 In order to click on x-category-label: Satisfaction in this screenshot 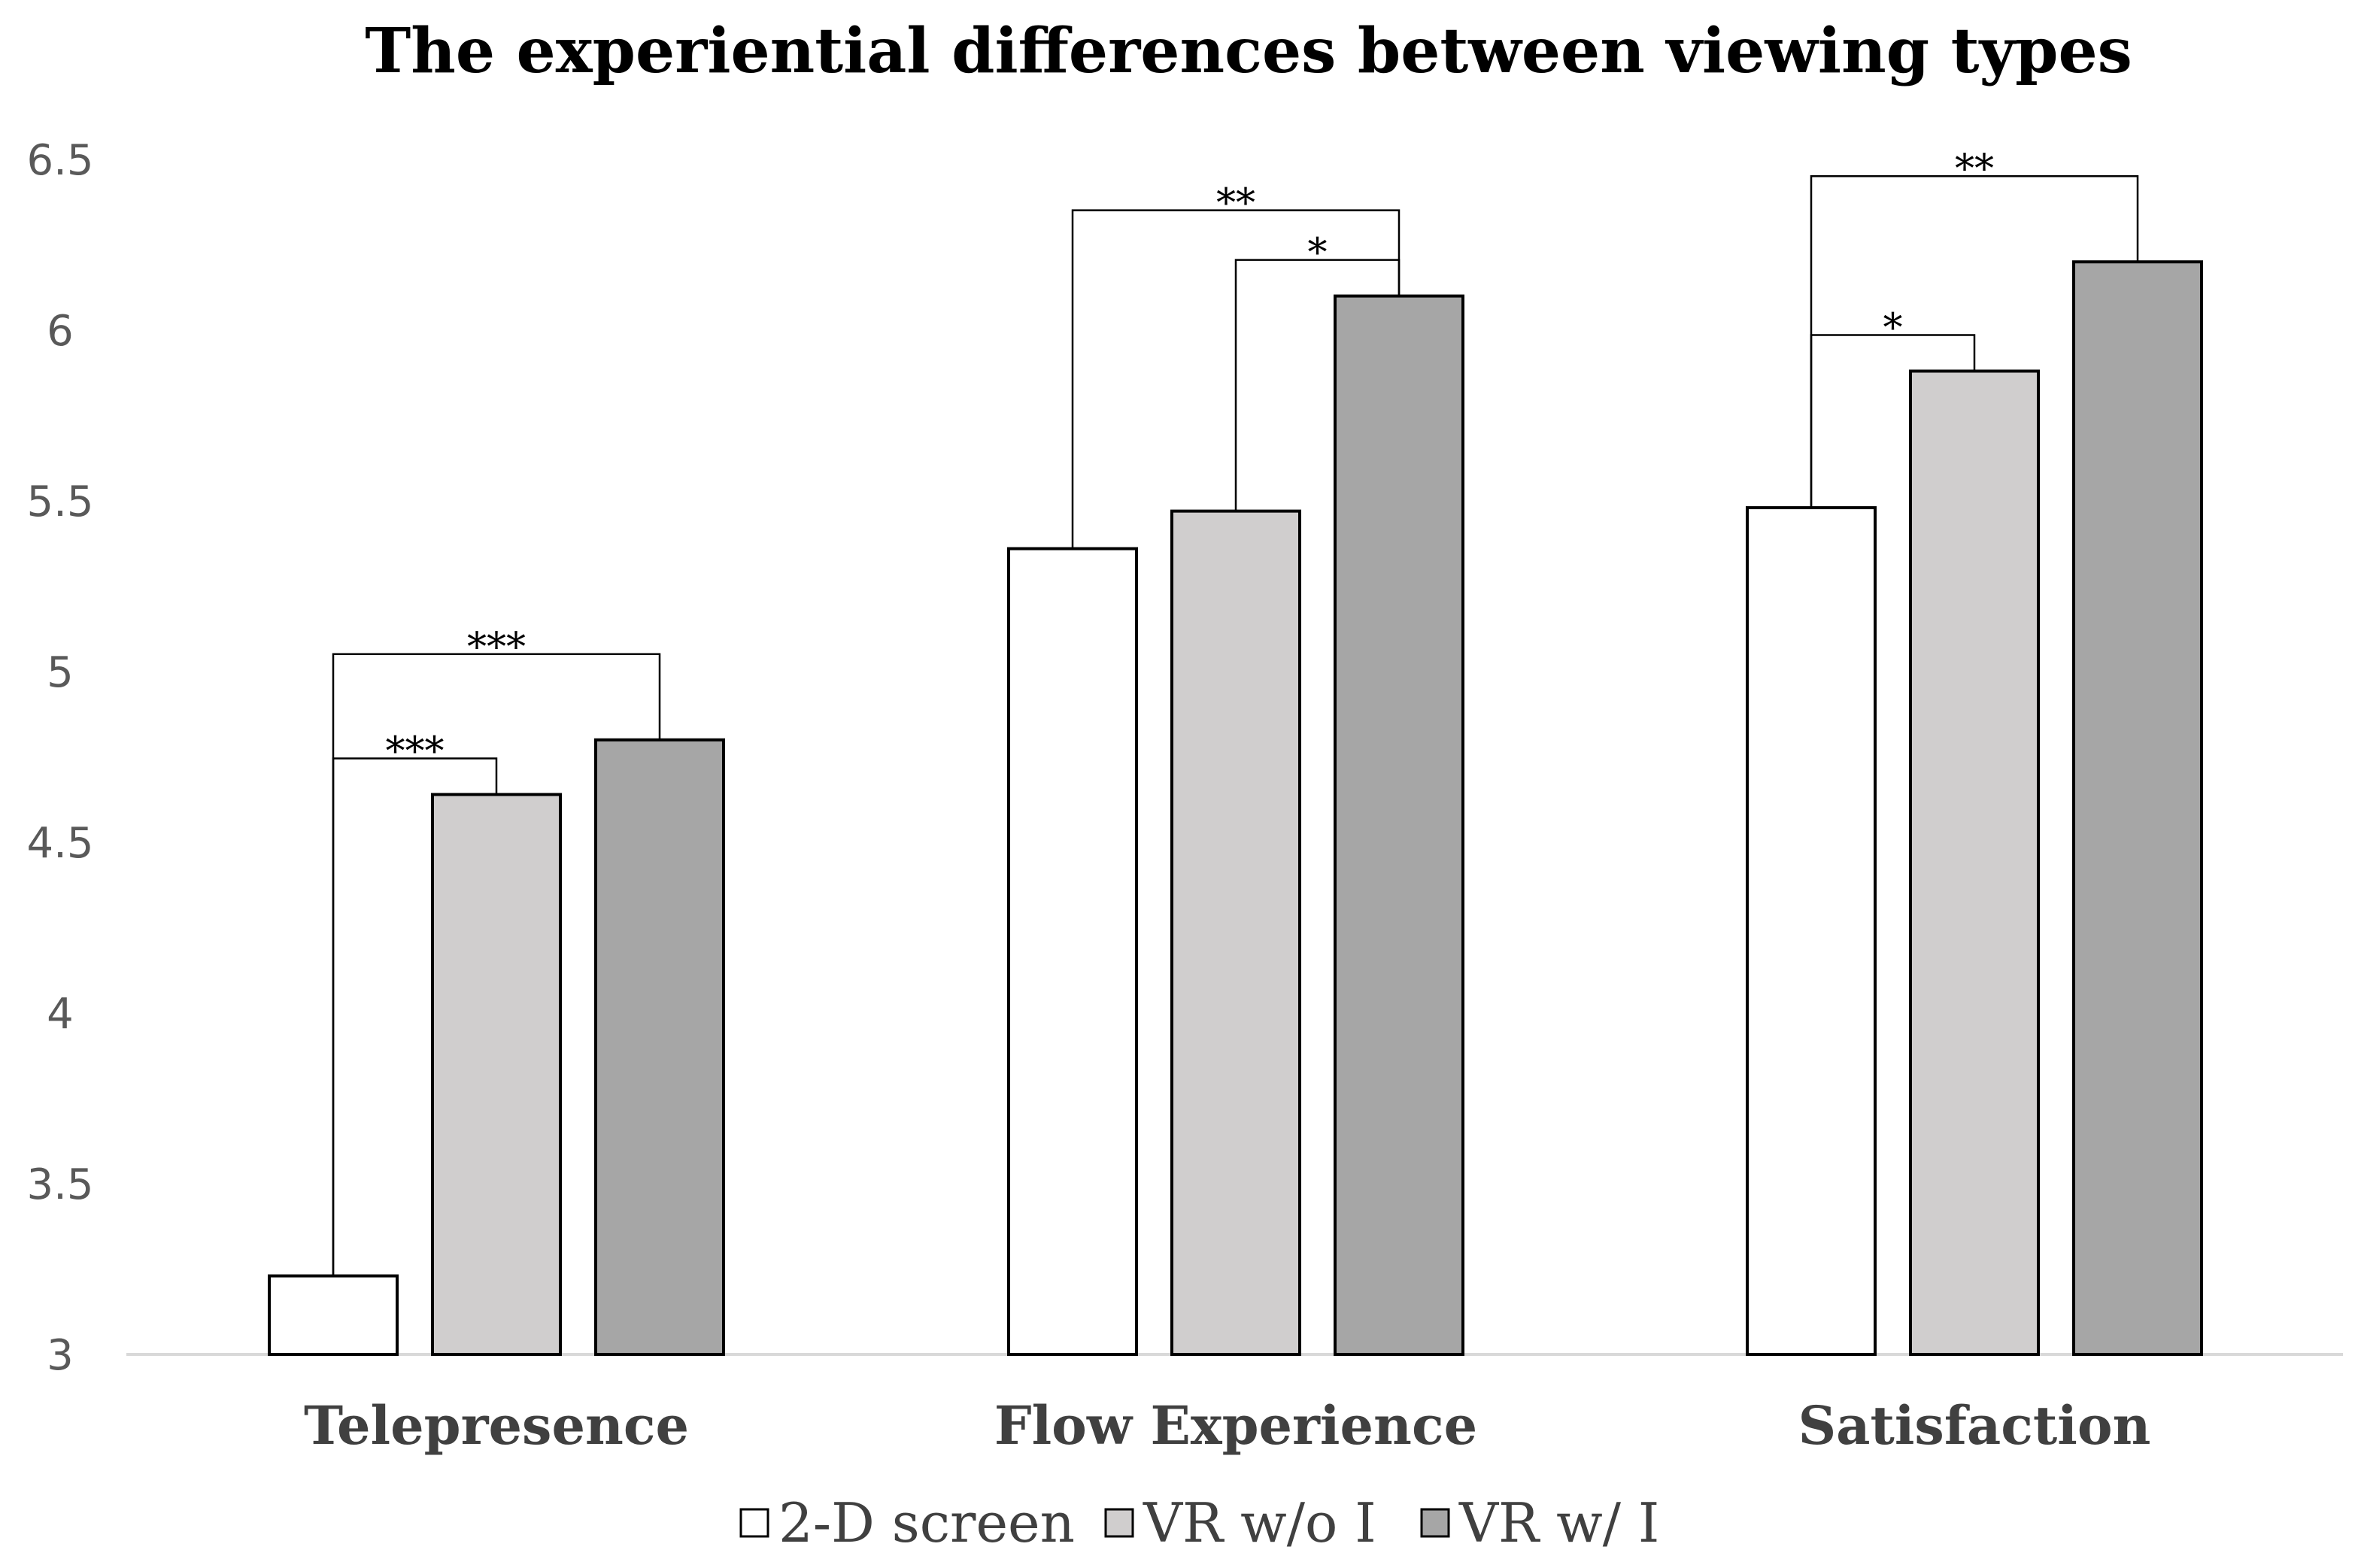, I will do `click(1974, 1425)`.